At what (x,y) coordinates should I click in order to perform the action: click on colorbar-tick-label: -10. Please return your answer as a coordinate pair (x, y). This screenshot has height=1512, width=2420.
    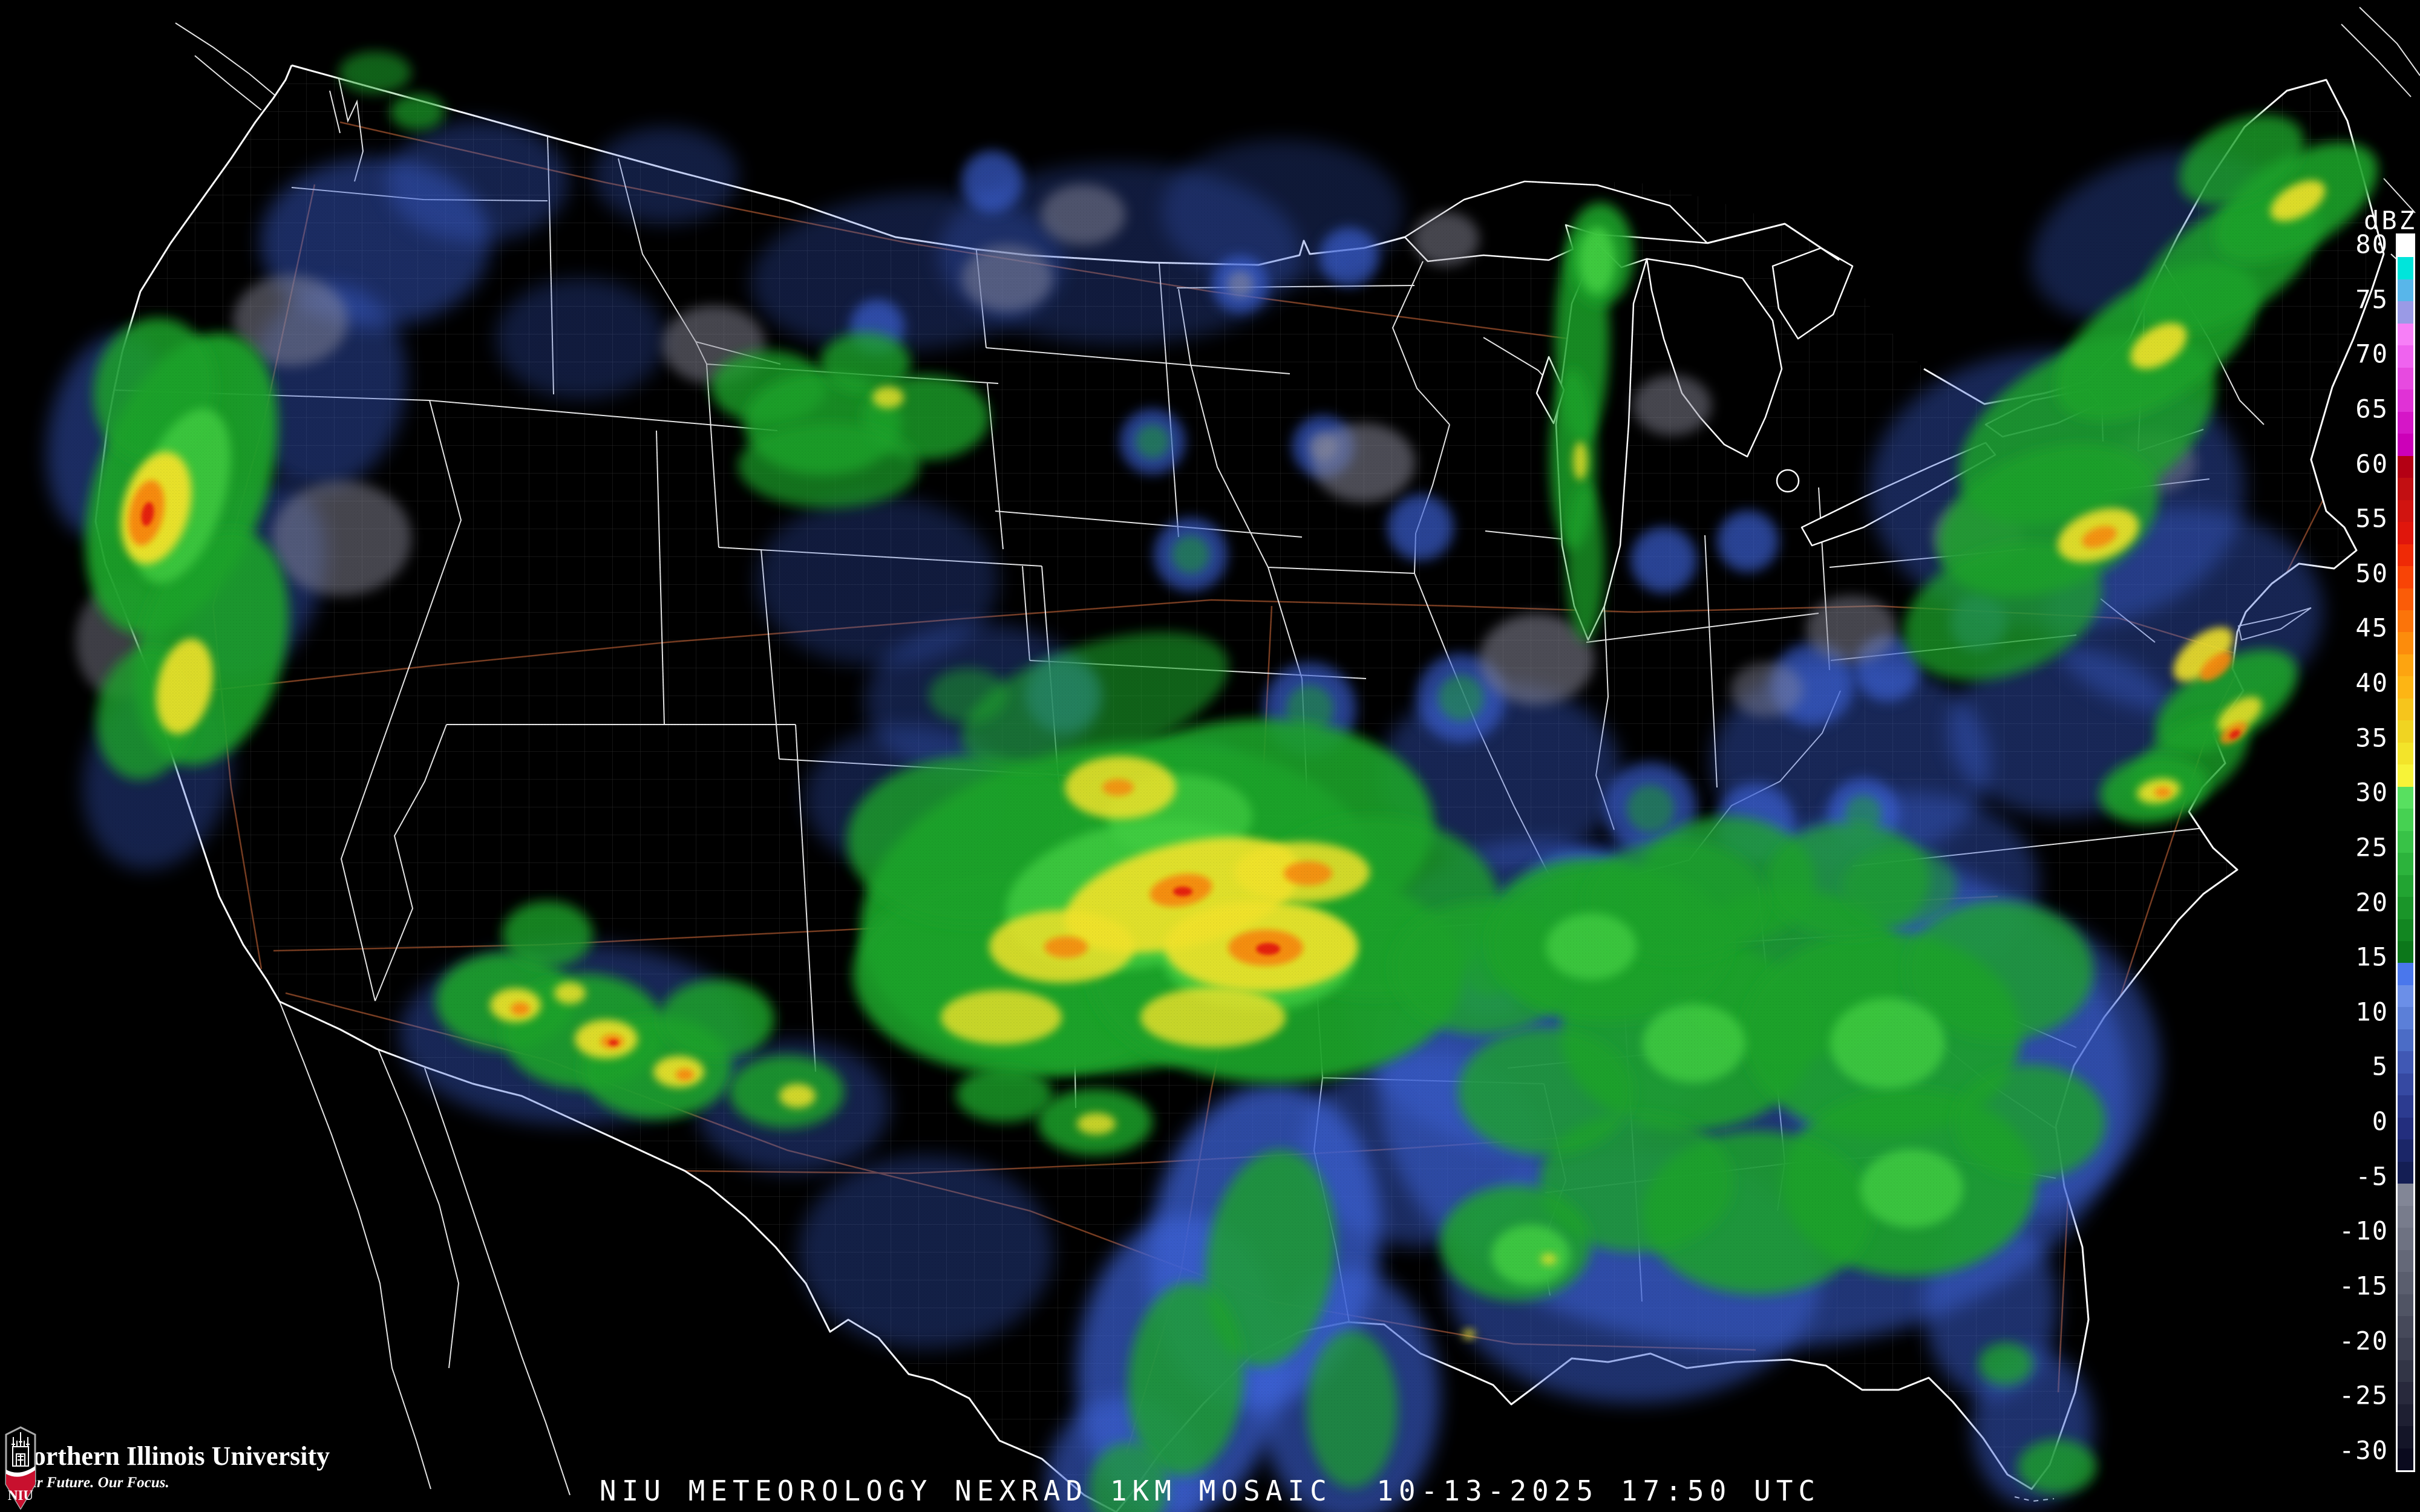
    Looking at the image, I should click on (2364, 1231).